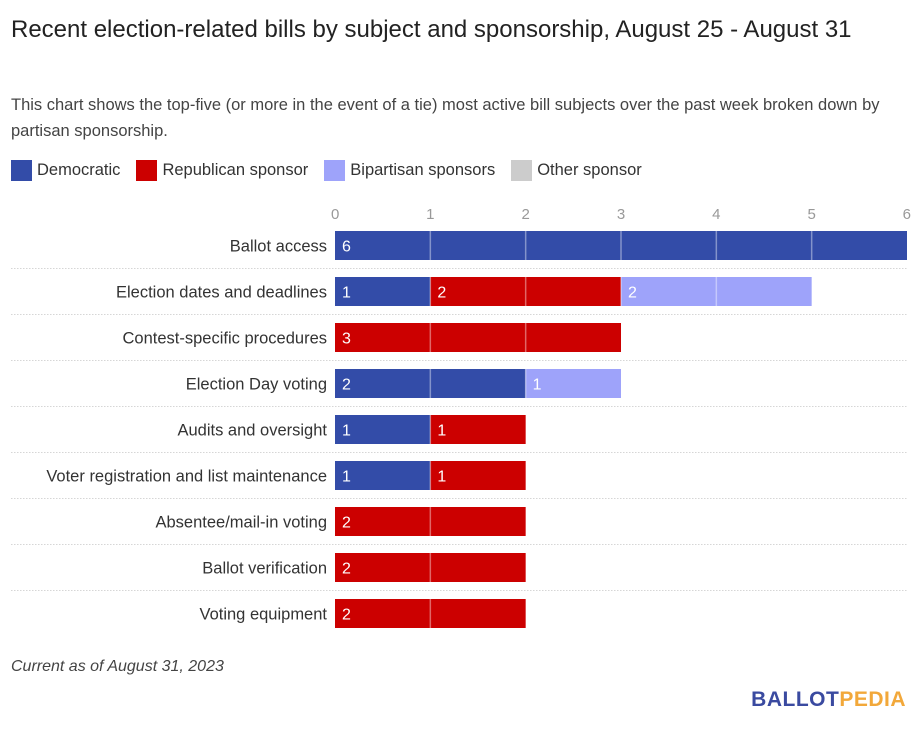  What do you see at coordinates (346, 247) in the screenshot?
I see `data-label: 6` at bounding box center [346, 247].